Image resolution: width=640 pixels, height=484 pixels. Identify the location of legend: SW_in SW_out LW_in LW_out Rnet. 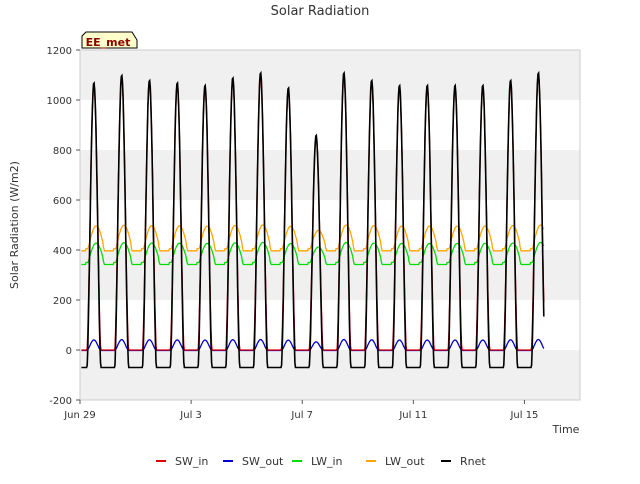
(321, 461).